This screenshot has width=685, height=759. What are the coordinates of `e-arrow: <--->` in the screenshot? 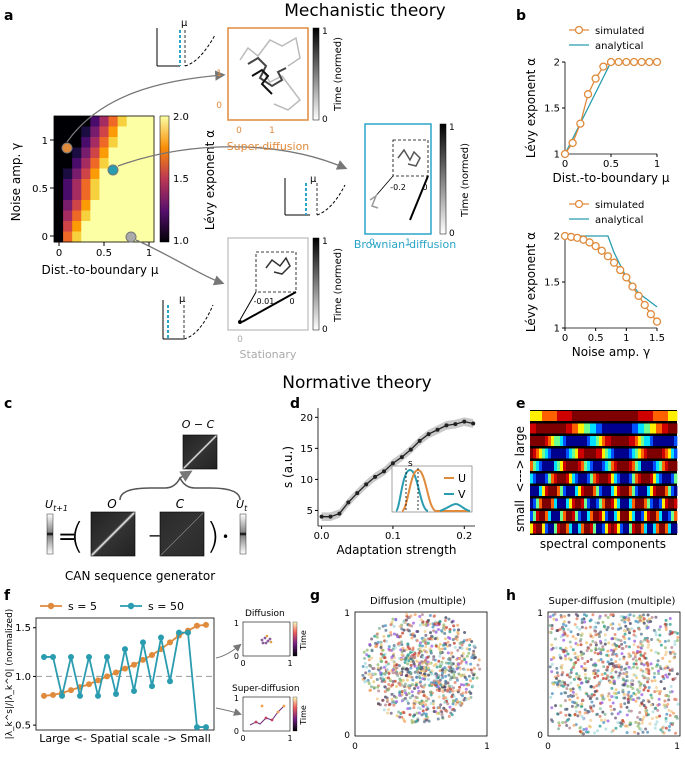 It's located at (520, 475).